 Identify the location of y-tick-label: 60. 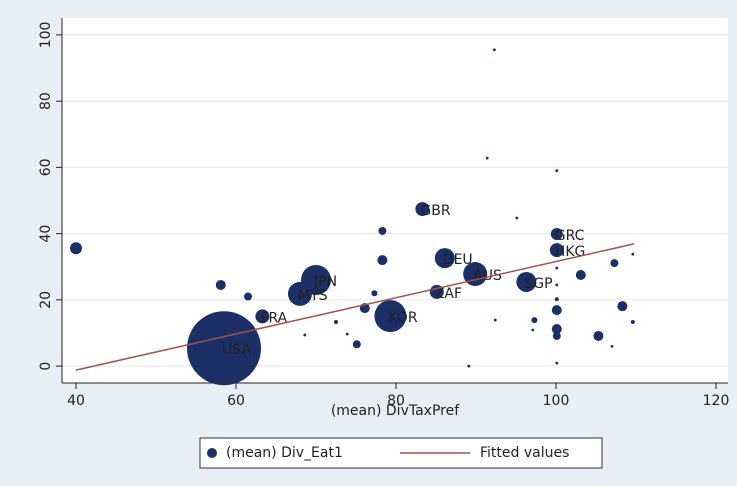
(46, 167).